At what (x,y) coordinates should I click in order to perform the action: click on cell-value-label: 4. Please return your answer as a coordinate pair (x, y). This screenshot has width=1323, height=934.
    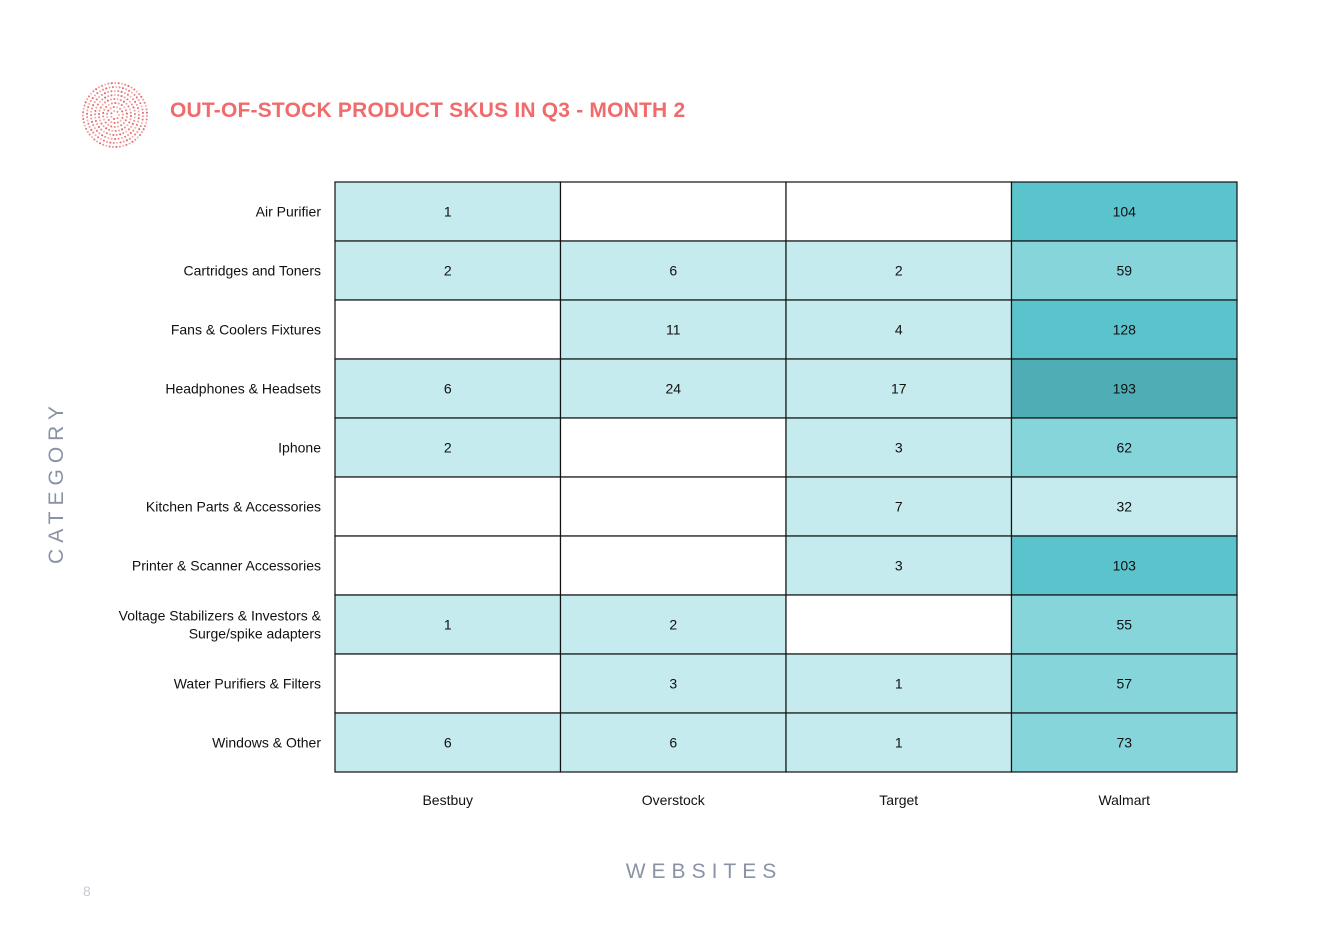
    Looking at the image, I should click on (899, 330).